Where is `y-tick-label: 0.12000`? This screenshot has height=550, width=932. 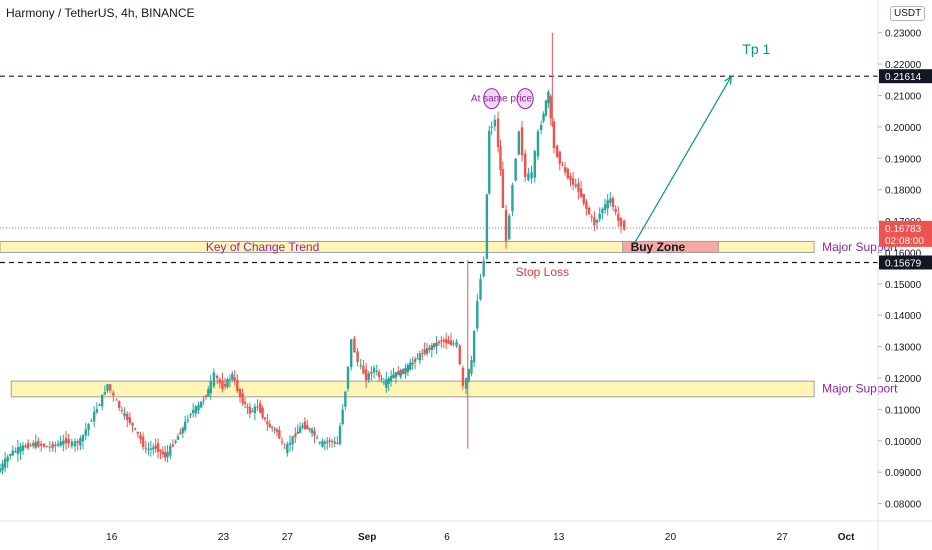 y-tick-label: 0.12000 is located at coordinates (903, 379).